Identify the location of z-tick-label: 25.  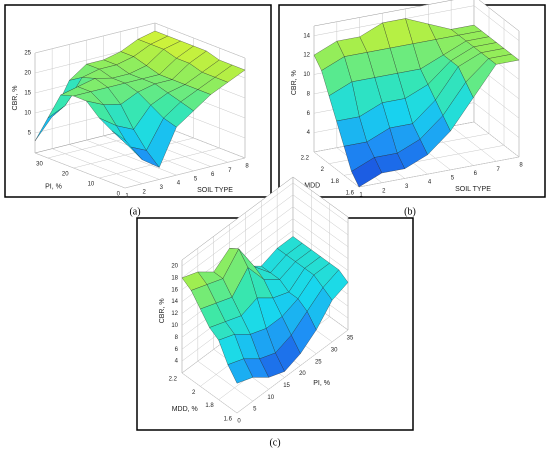
(27, 54).